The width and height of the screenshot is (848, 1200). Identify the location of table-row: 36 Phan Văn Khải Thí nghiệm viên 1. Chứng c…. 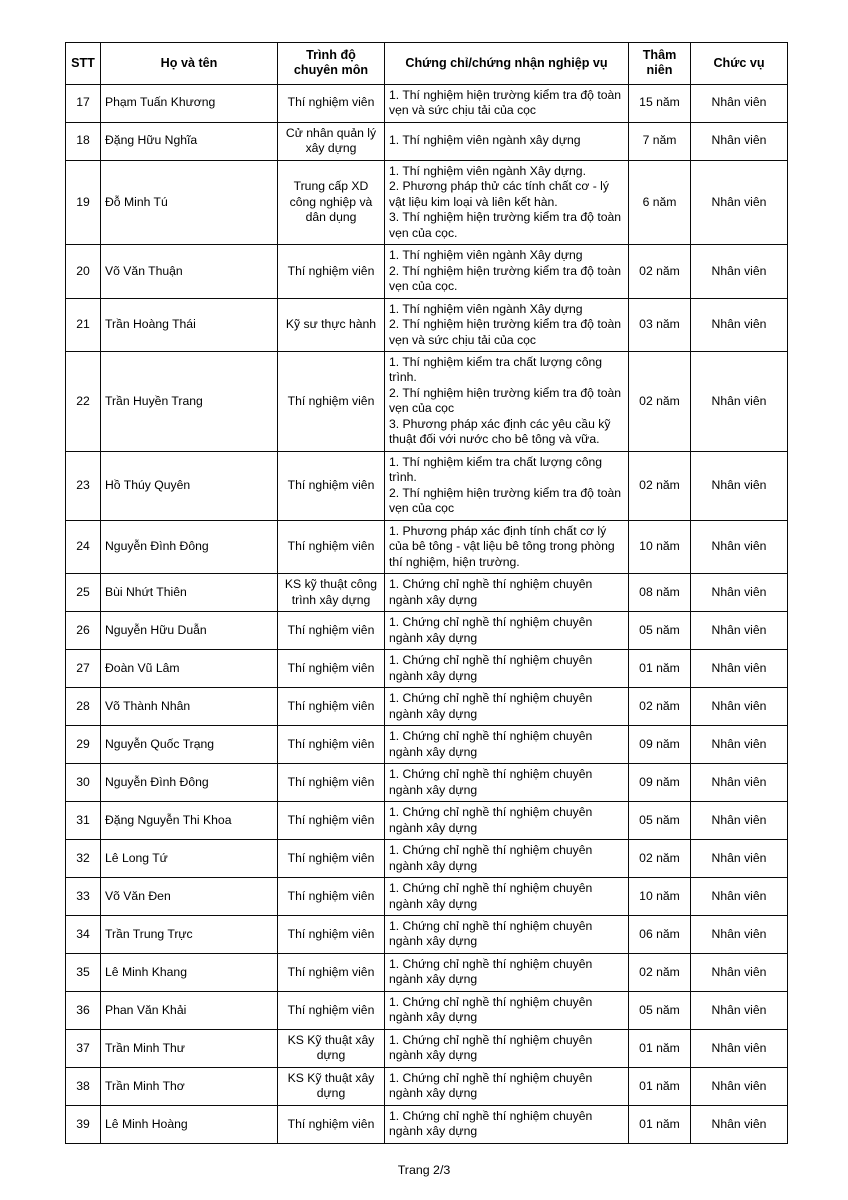
(426, 1010).